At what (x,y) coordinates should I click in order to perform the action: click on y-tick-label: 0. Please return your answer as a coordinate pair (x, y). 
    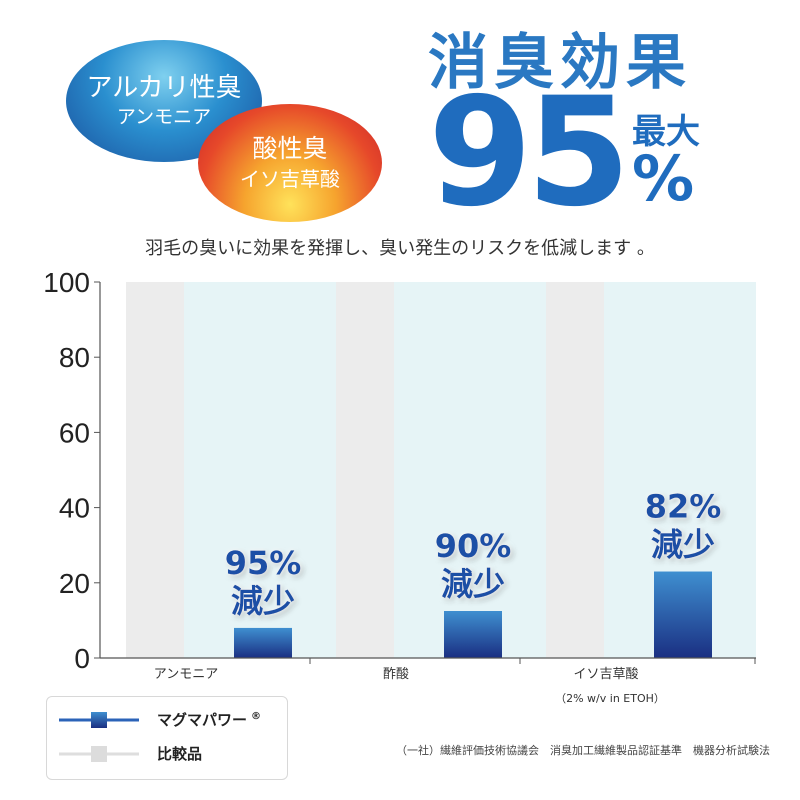
    Looking at the image, I should click on (82, 658).